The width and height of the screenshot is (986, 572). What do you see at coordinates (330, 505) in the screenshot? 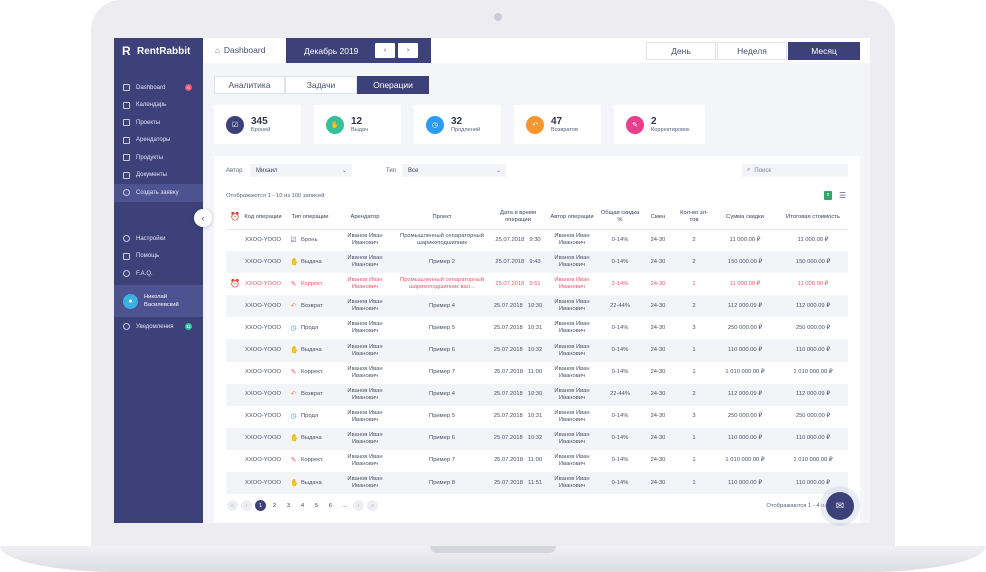
I see `page-6: 6` at bounding box center [330, 505].